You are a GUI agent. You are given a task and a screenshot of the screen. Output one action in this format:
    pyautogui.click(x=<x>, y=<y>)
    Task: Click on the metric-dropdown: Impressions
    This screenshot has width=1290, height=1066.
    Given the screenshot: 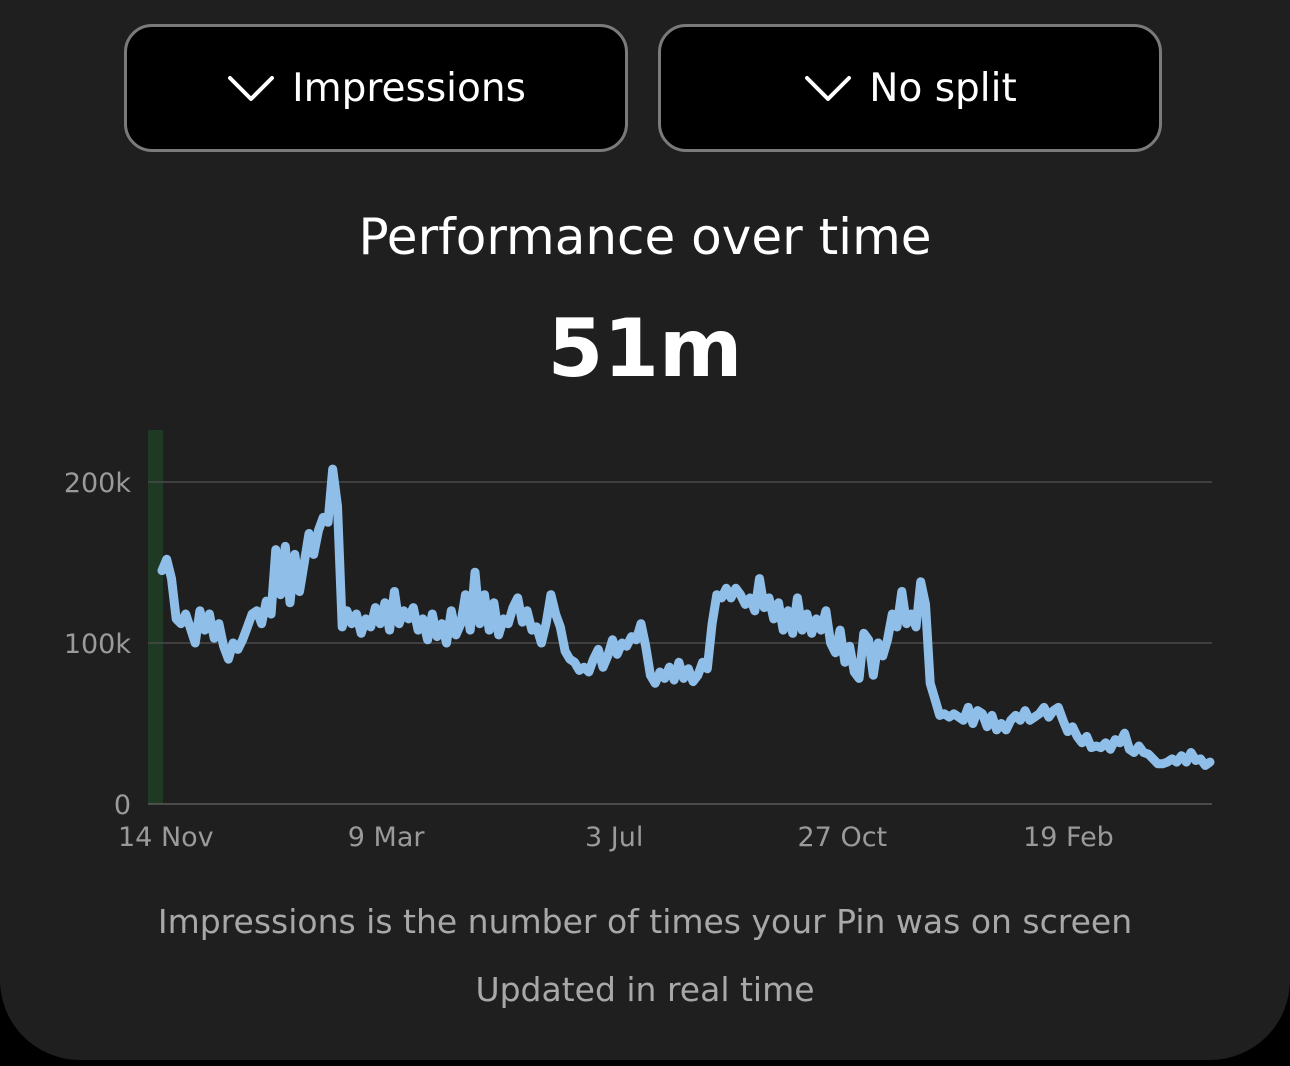 What is the action you would take?
    pyautogui.click(x=376, y=88)
    